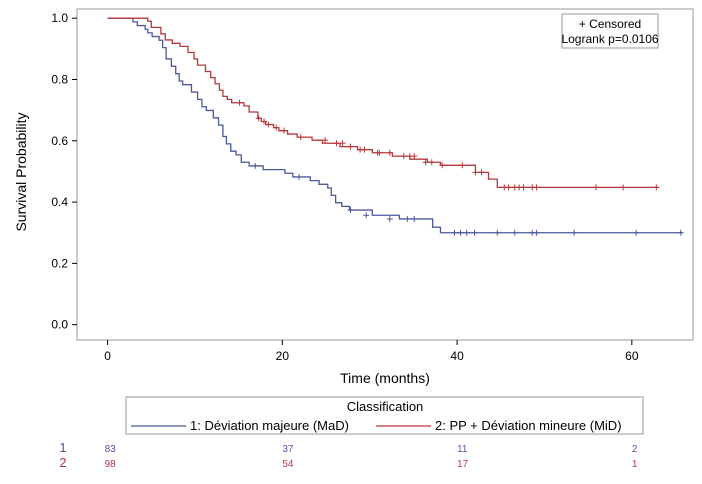 This screenshot has height=484, width=702. What do you see at coordinates (21, 171) in the screenshot?
I see `y-axis-title: Survival Probability` at bounding box center [21, 171].